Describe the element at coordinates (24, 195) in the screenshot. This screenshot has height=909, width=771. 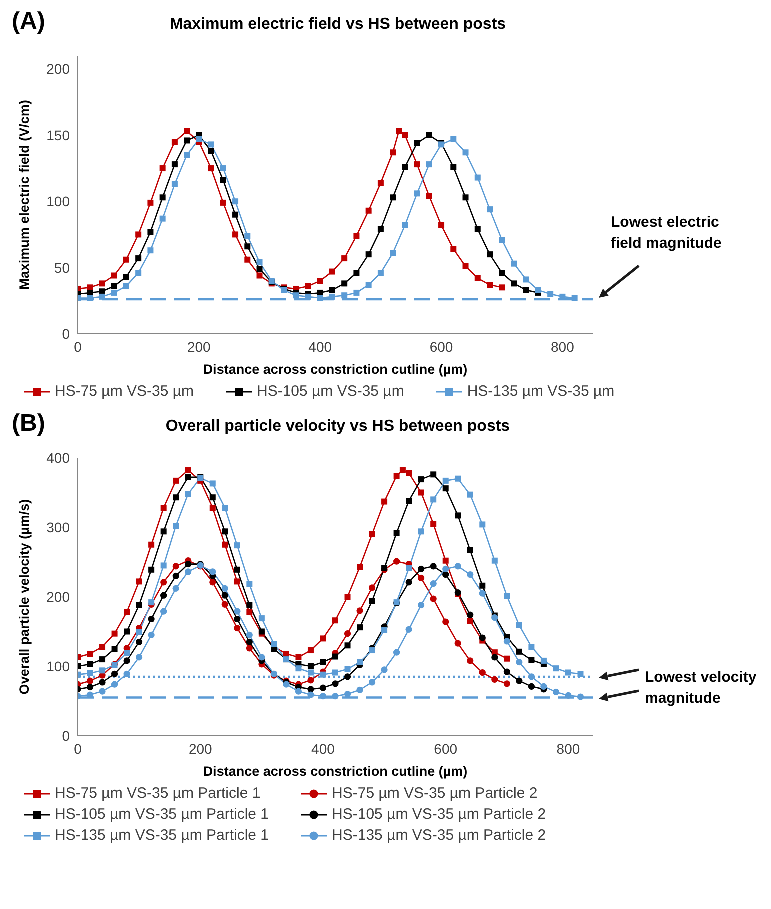
I see `y-axis-title: Maximum electric field (V/cm)` at that location.